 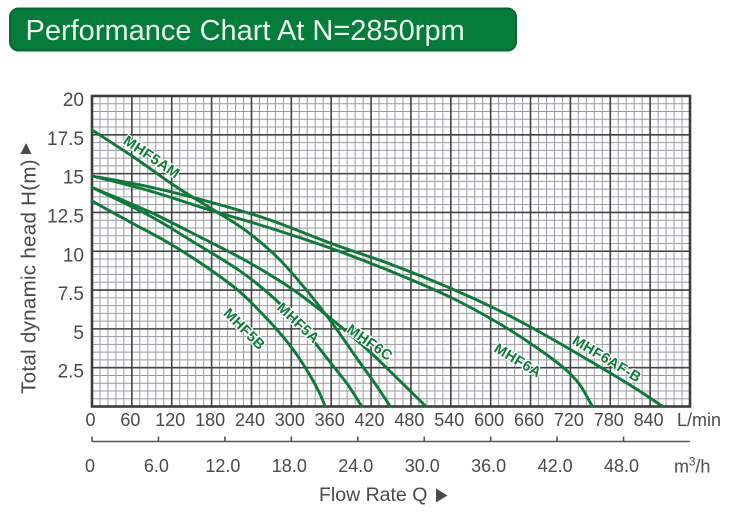 What do you see at coordinates (449, 420) in the screenshot?
I see `svg-text: 540` at bounding box center [449, 420].